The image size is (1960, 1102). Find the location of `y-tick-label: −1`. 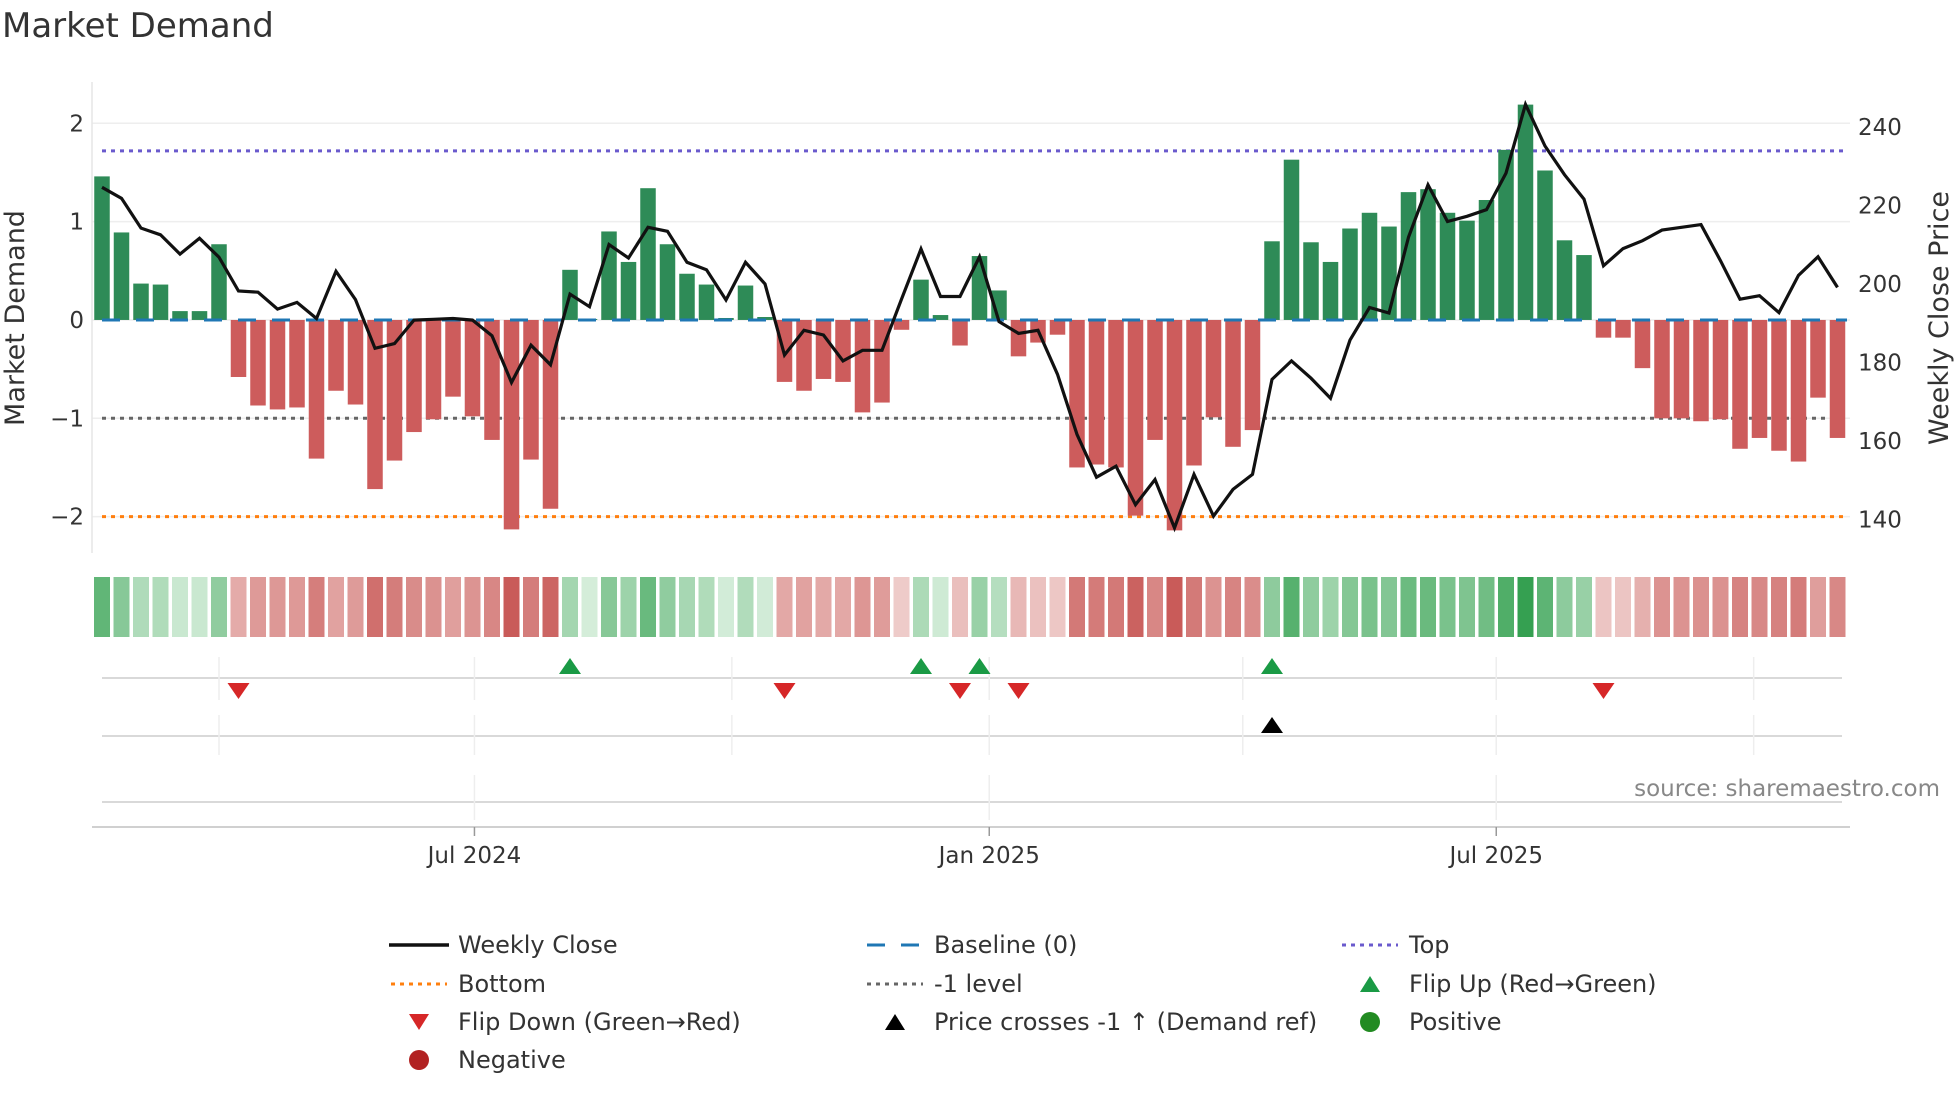

y-tick-label: −1 is located at coordinates (67, 419).